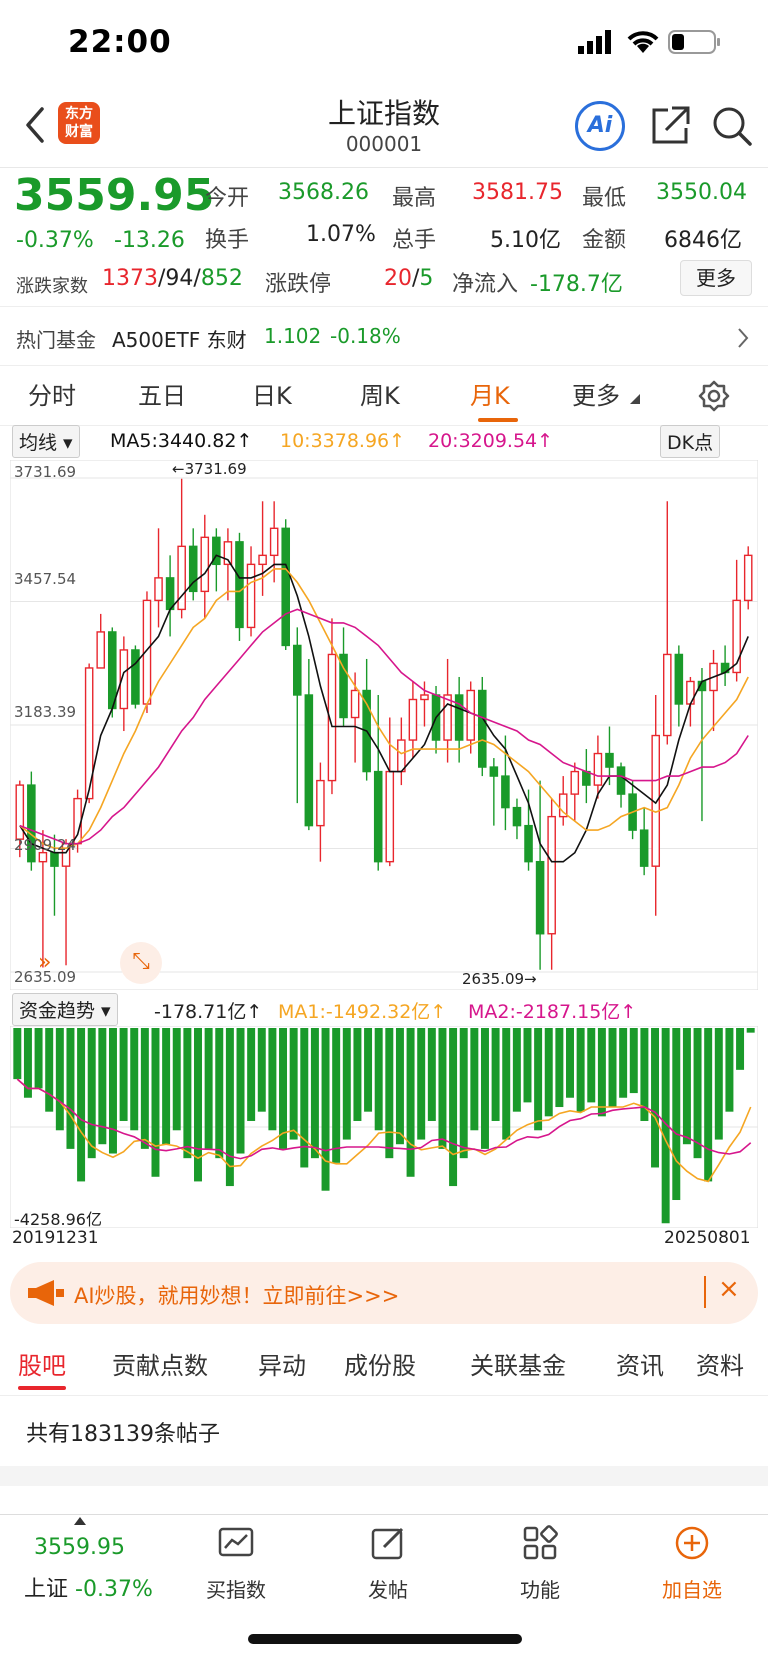  Describe the element at coordinates (576, 284) in the screenshot. I see `inflow-value: -178.7亿` at that location.